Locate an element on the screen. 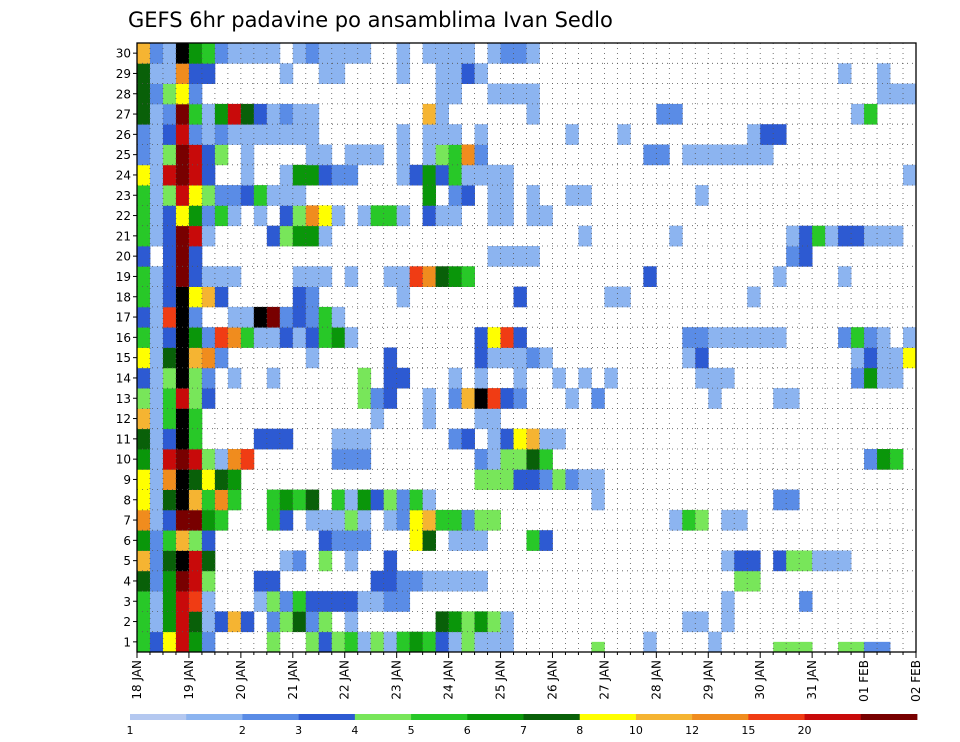 This screenshot has width=960, height=742. x-tick-label: 31 JAN is located at coordinates (812, 680).